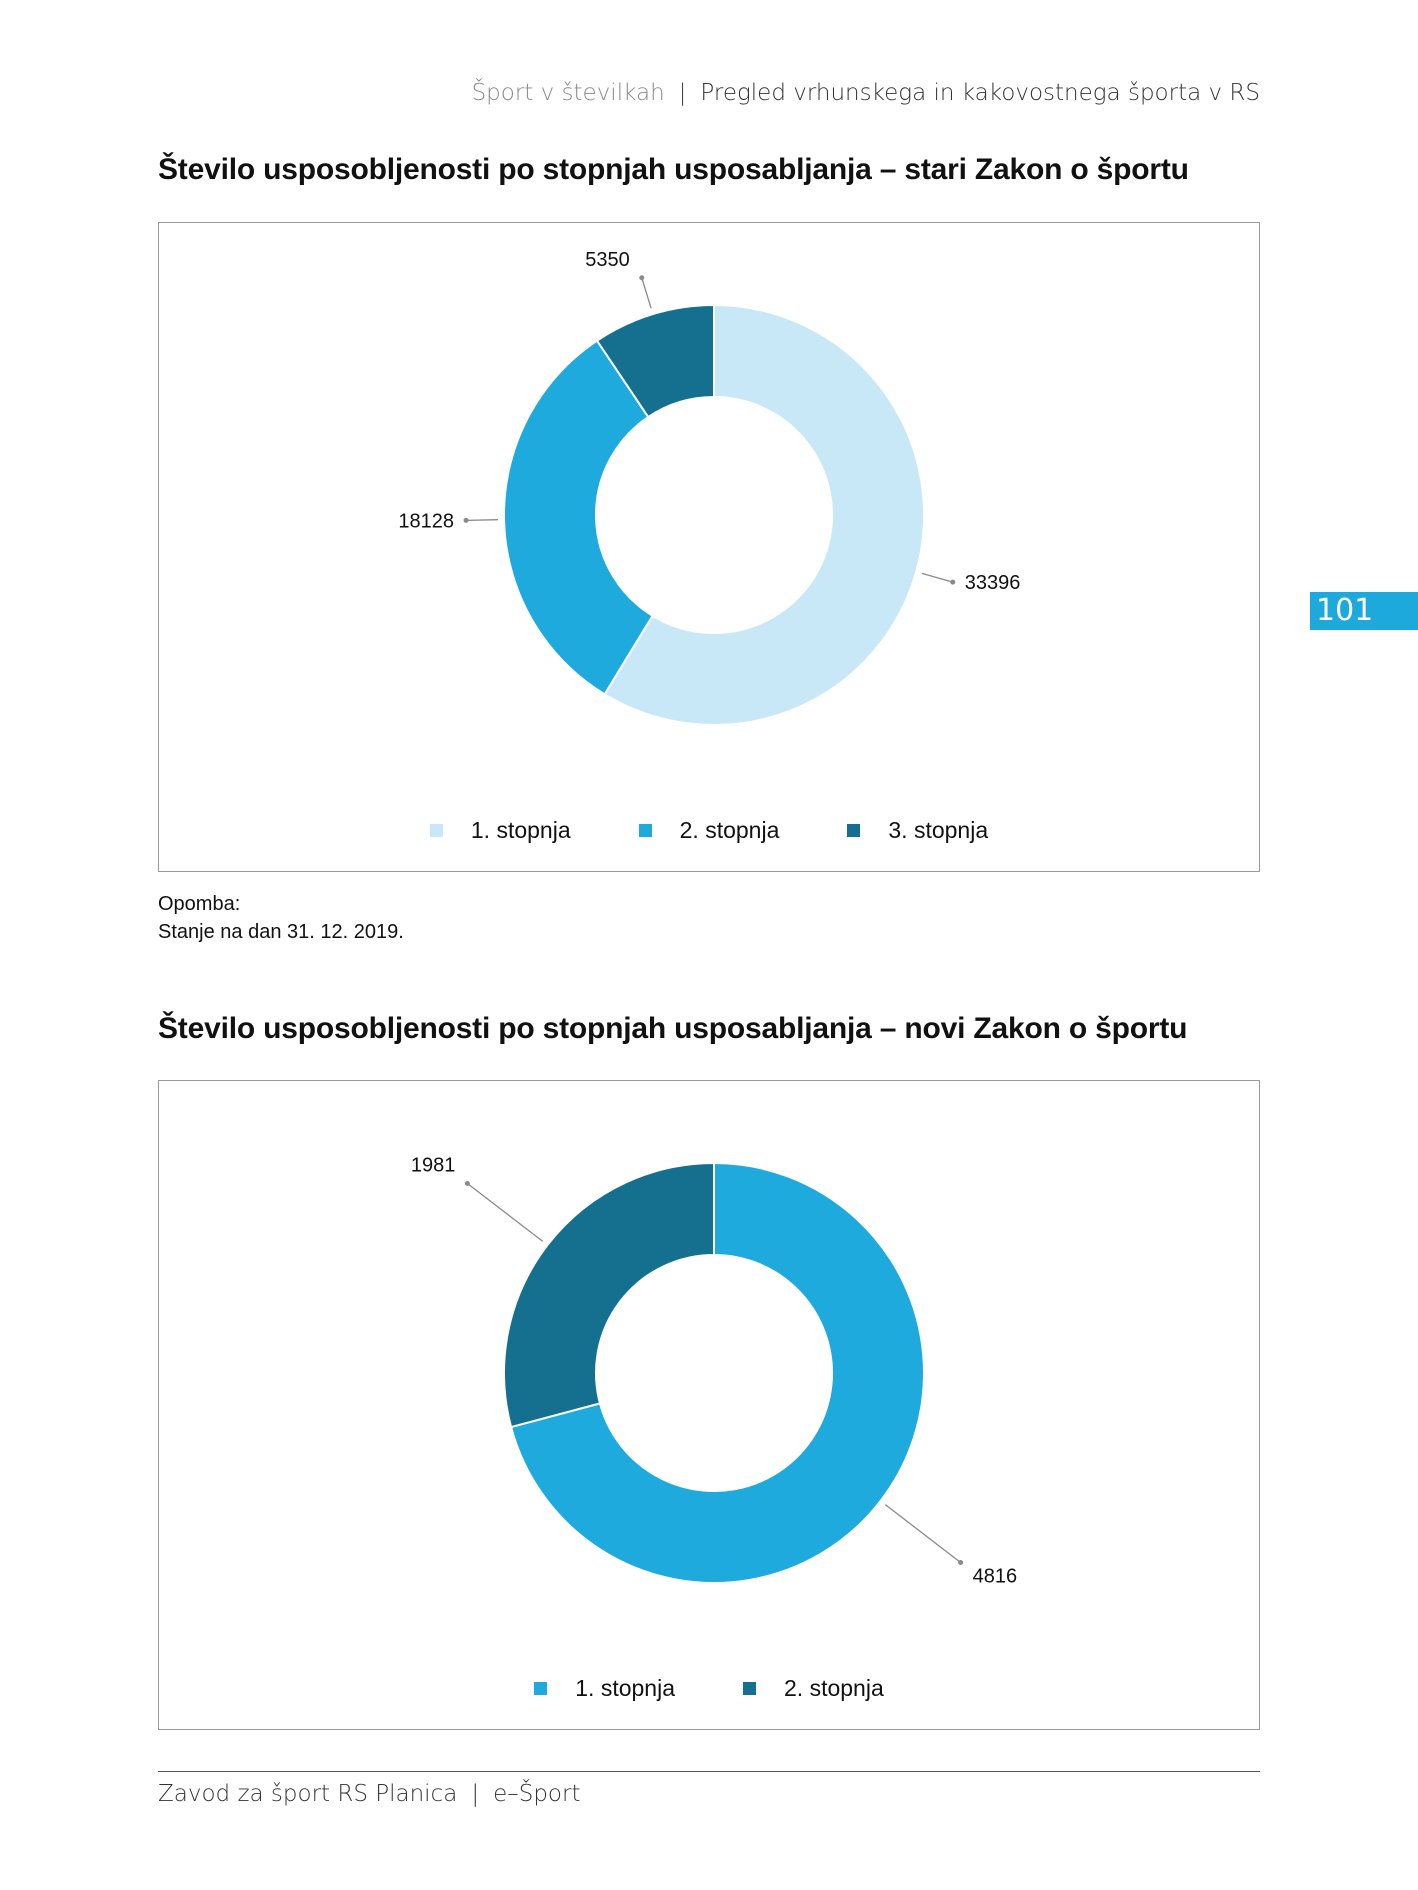 This screenshot has width=1418, height=1890. Describe the element at coordinates (938, 830) in the screenshot. I see `legend-label: 3. stopnja` at that location.